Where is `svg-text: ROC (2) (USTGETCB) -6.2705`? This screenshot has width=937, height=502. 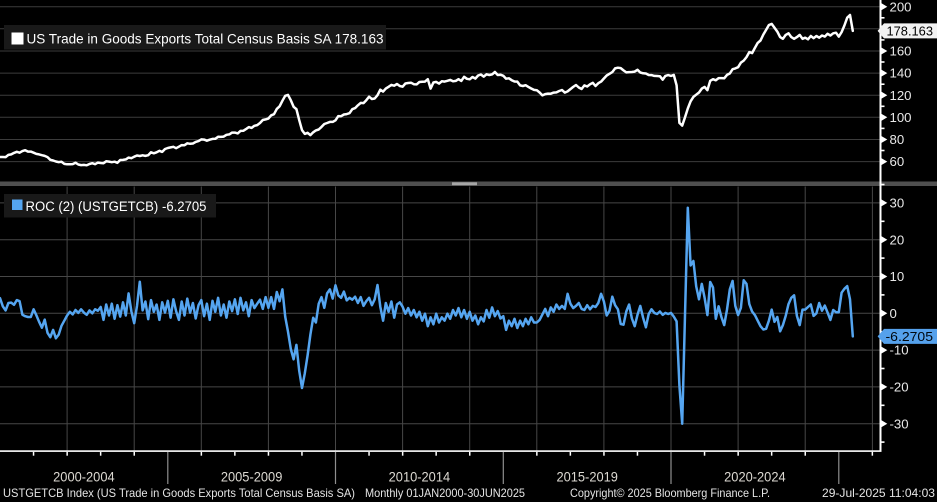
svg-text: ROC (2) (USTGETCB) -6.2705 is located at coordinates (116, 206).